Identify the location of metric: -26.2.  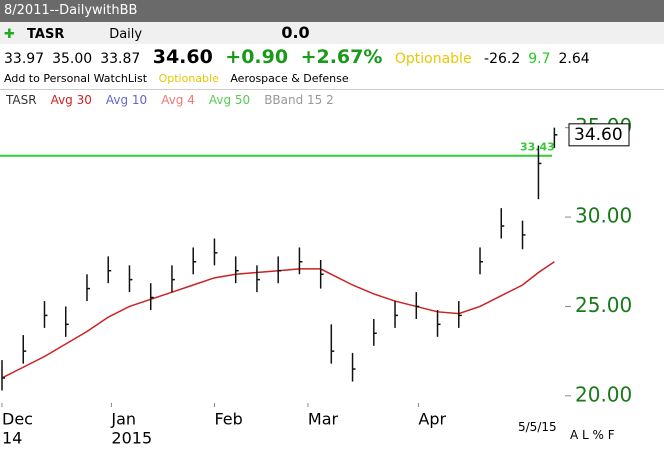
(502, 59).